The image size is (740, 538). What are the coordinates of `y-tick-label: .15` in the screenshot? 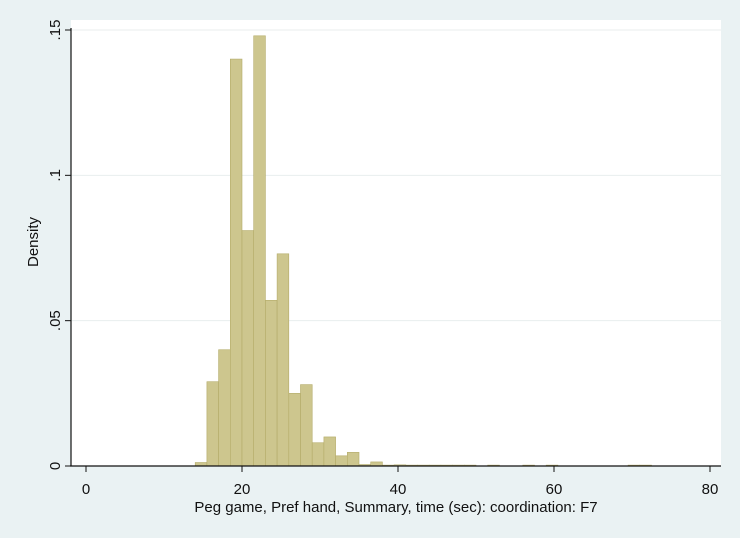 It's located at (55, 30).